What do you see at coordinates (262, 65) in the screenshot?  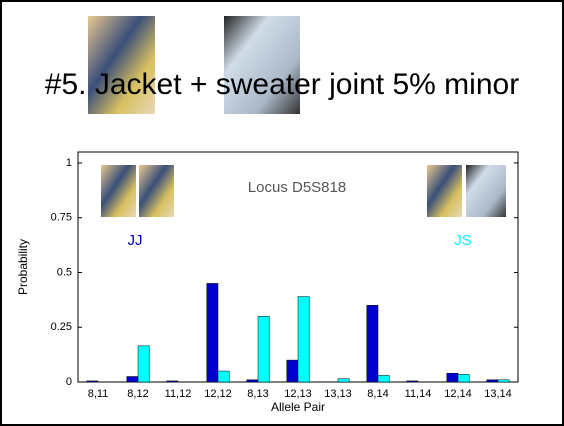 I see `sweater-photo` at bounding box center [262, 65].